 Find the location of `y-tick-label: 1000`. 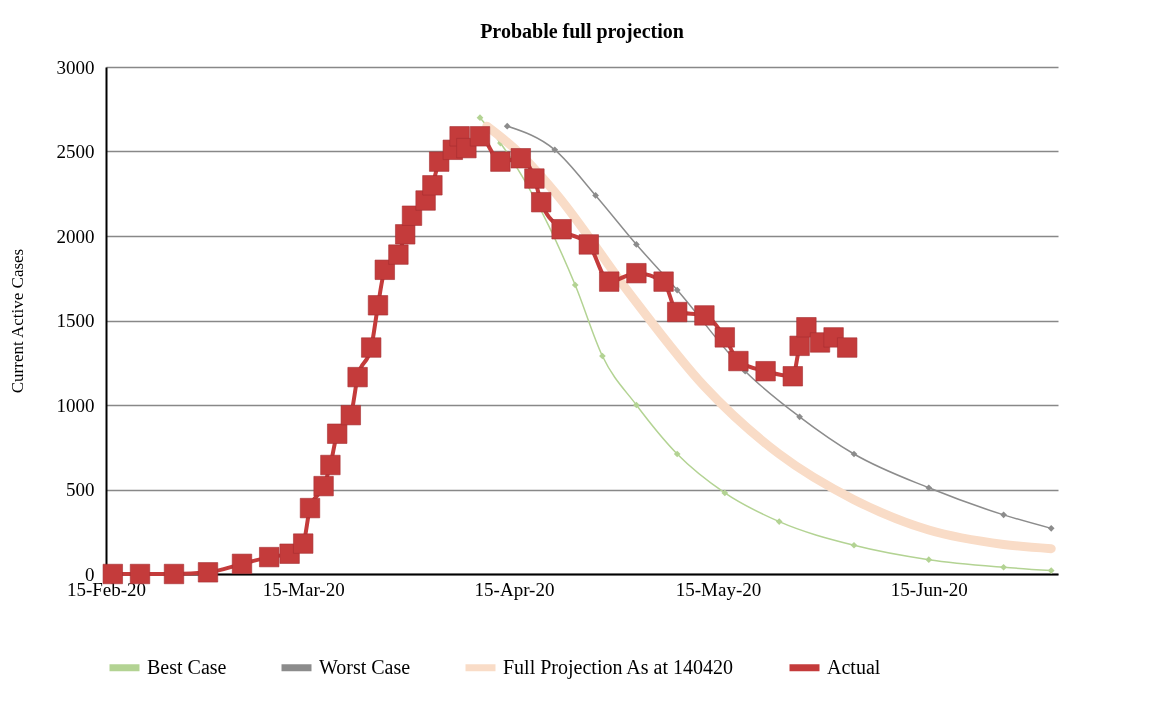

y-tick-label: 1000 is located at coordinates (75, 405).